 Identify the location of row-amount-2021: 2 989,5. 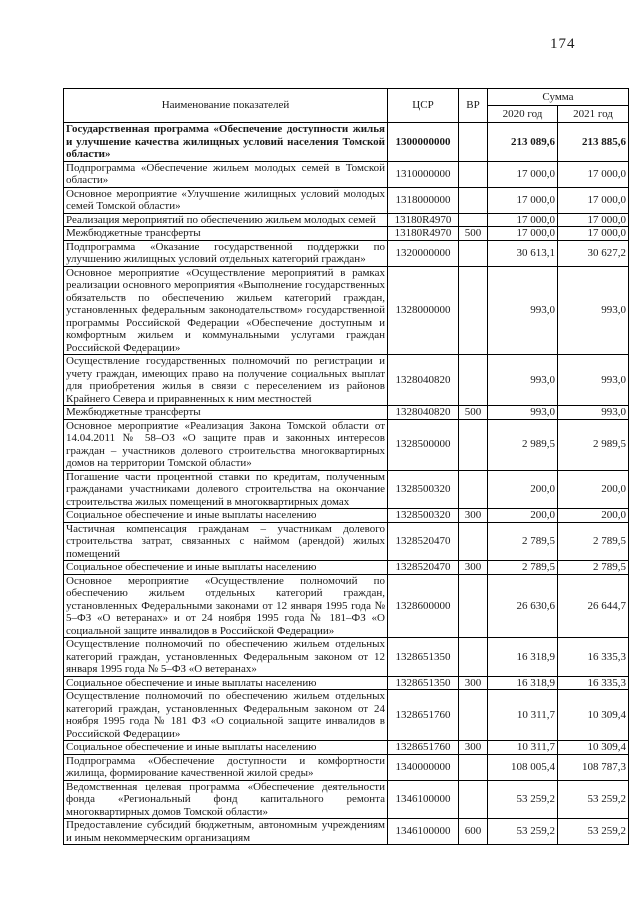
(593, 444).